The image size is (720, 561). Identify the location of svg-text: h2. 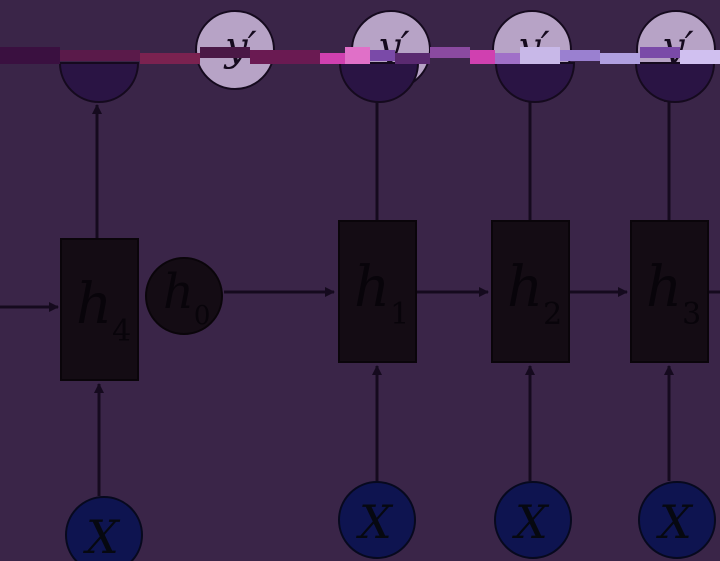
(534, 293).